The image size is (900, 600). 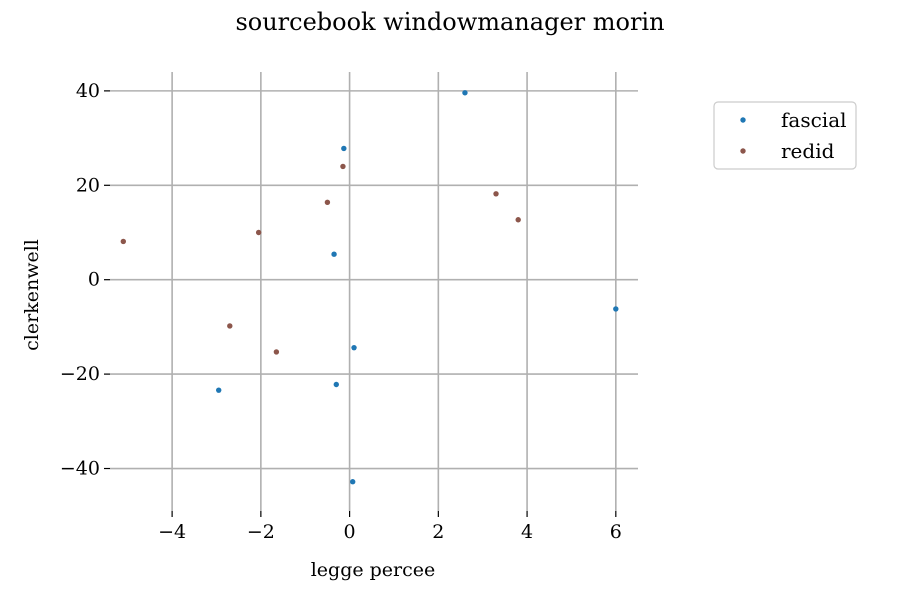 I want to click on y-axis-label: clerkenwell, so click(x=32, y=295).